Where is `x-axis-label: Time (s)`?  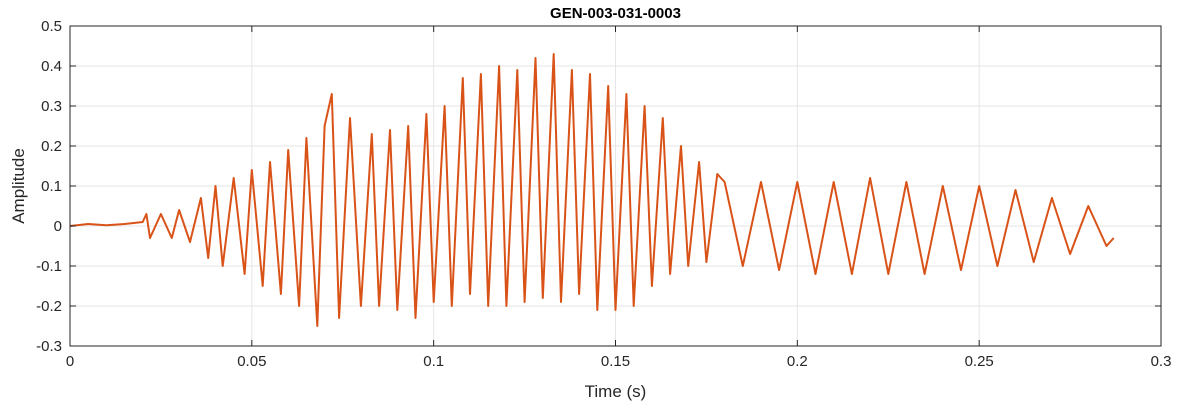 x-axis-label: Time (s) is located at coordinates (616, 391).